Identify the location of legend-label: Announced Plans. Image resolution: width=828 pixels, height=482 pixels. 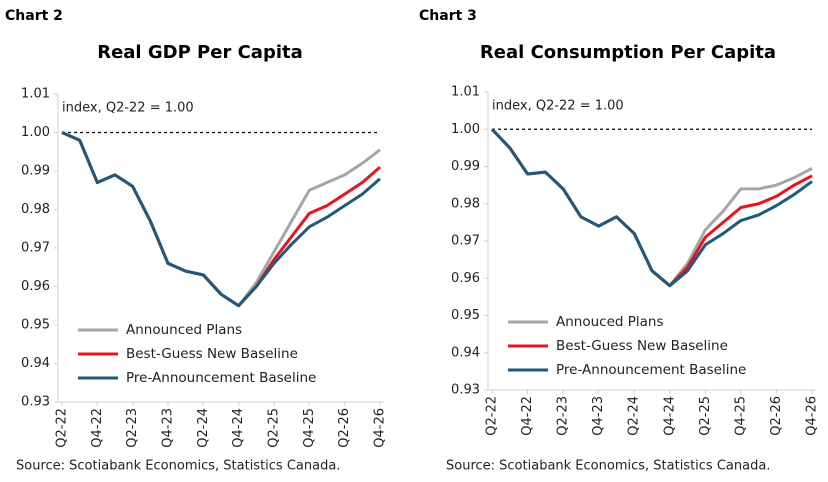
(184, 330).